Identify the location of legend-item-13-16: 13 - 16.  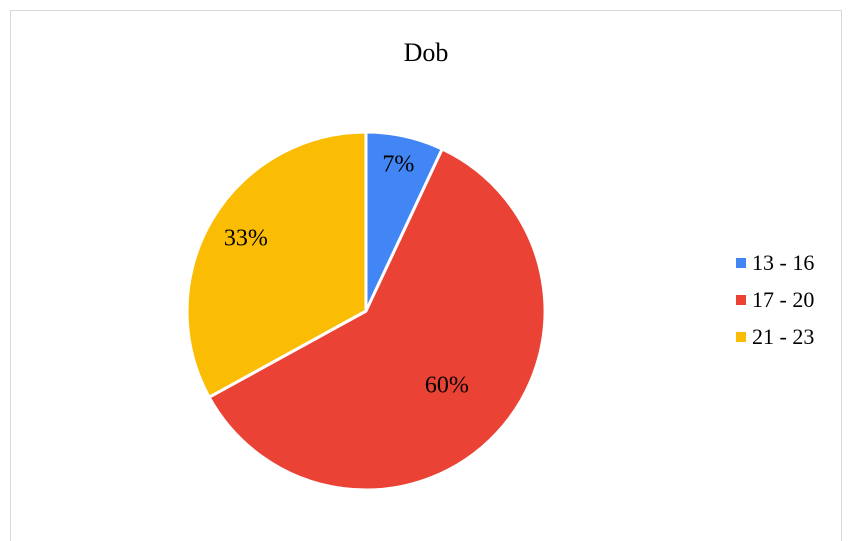
(775, 262).